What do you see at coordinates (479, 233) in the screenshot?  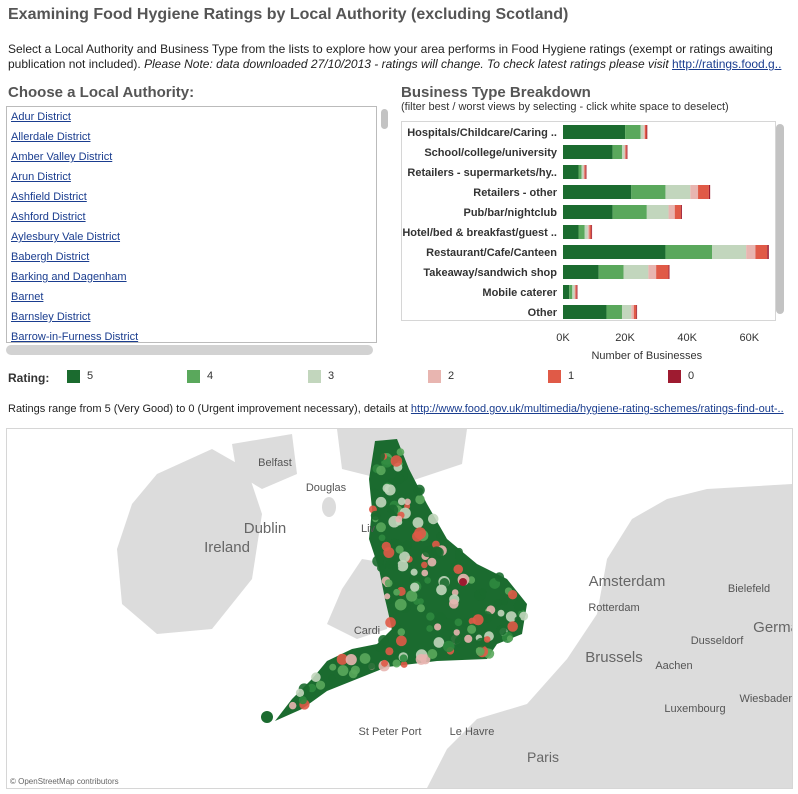 I see `category-label: Hotel/bed & breakfast/guest ..` at bounding box center [479, 233].